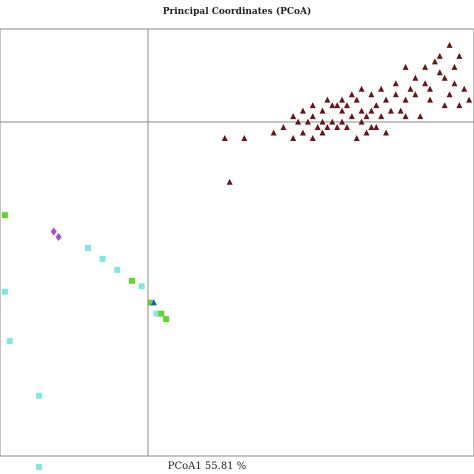 Image resolution: width=474 pixels, height=474 pixels. I want to click on x-axis-label: PCoA1 55.81 %, so click(207, 466).